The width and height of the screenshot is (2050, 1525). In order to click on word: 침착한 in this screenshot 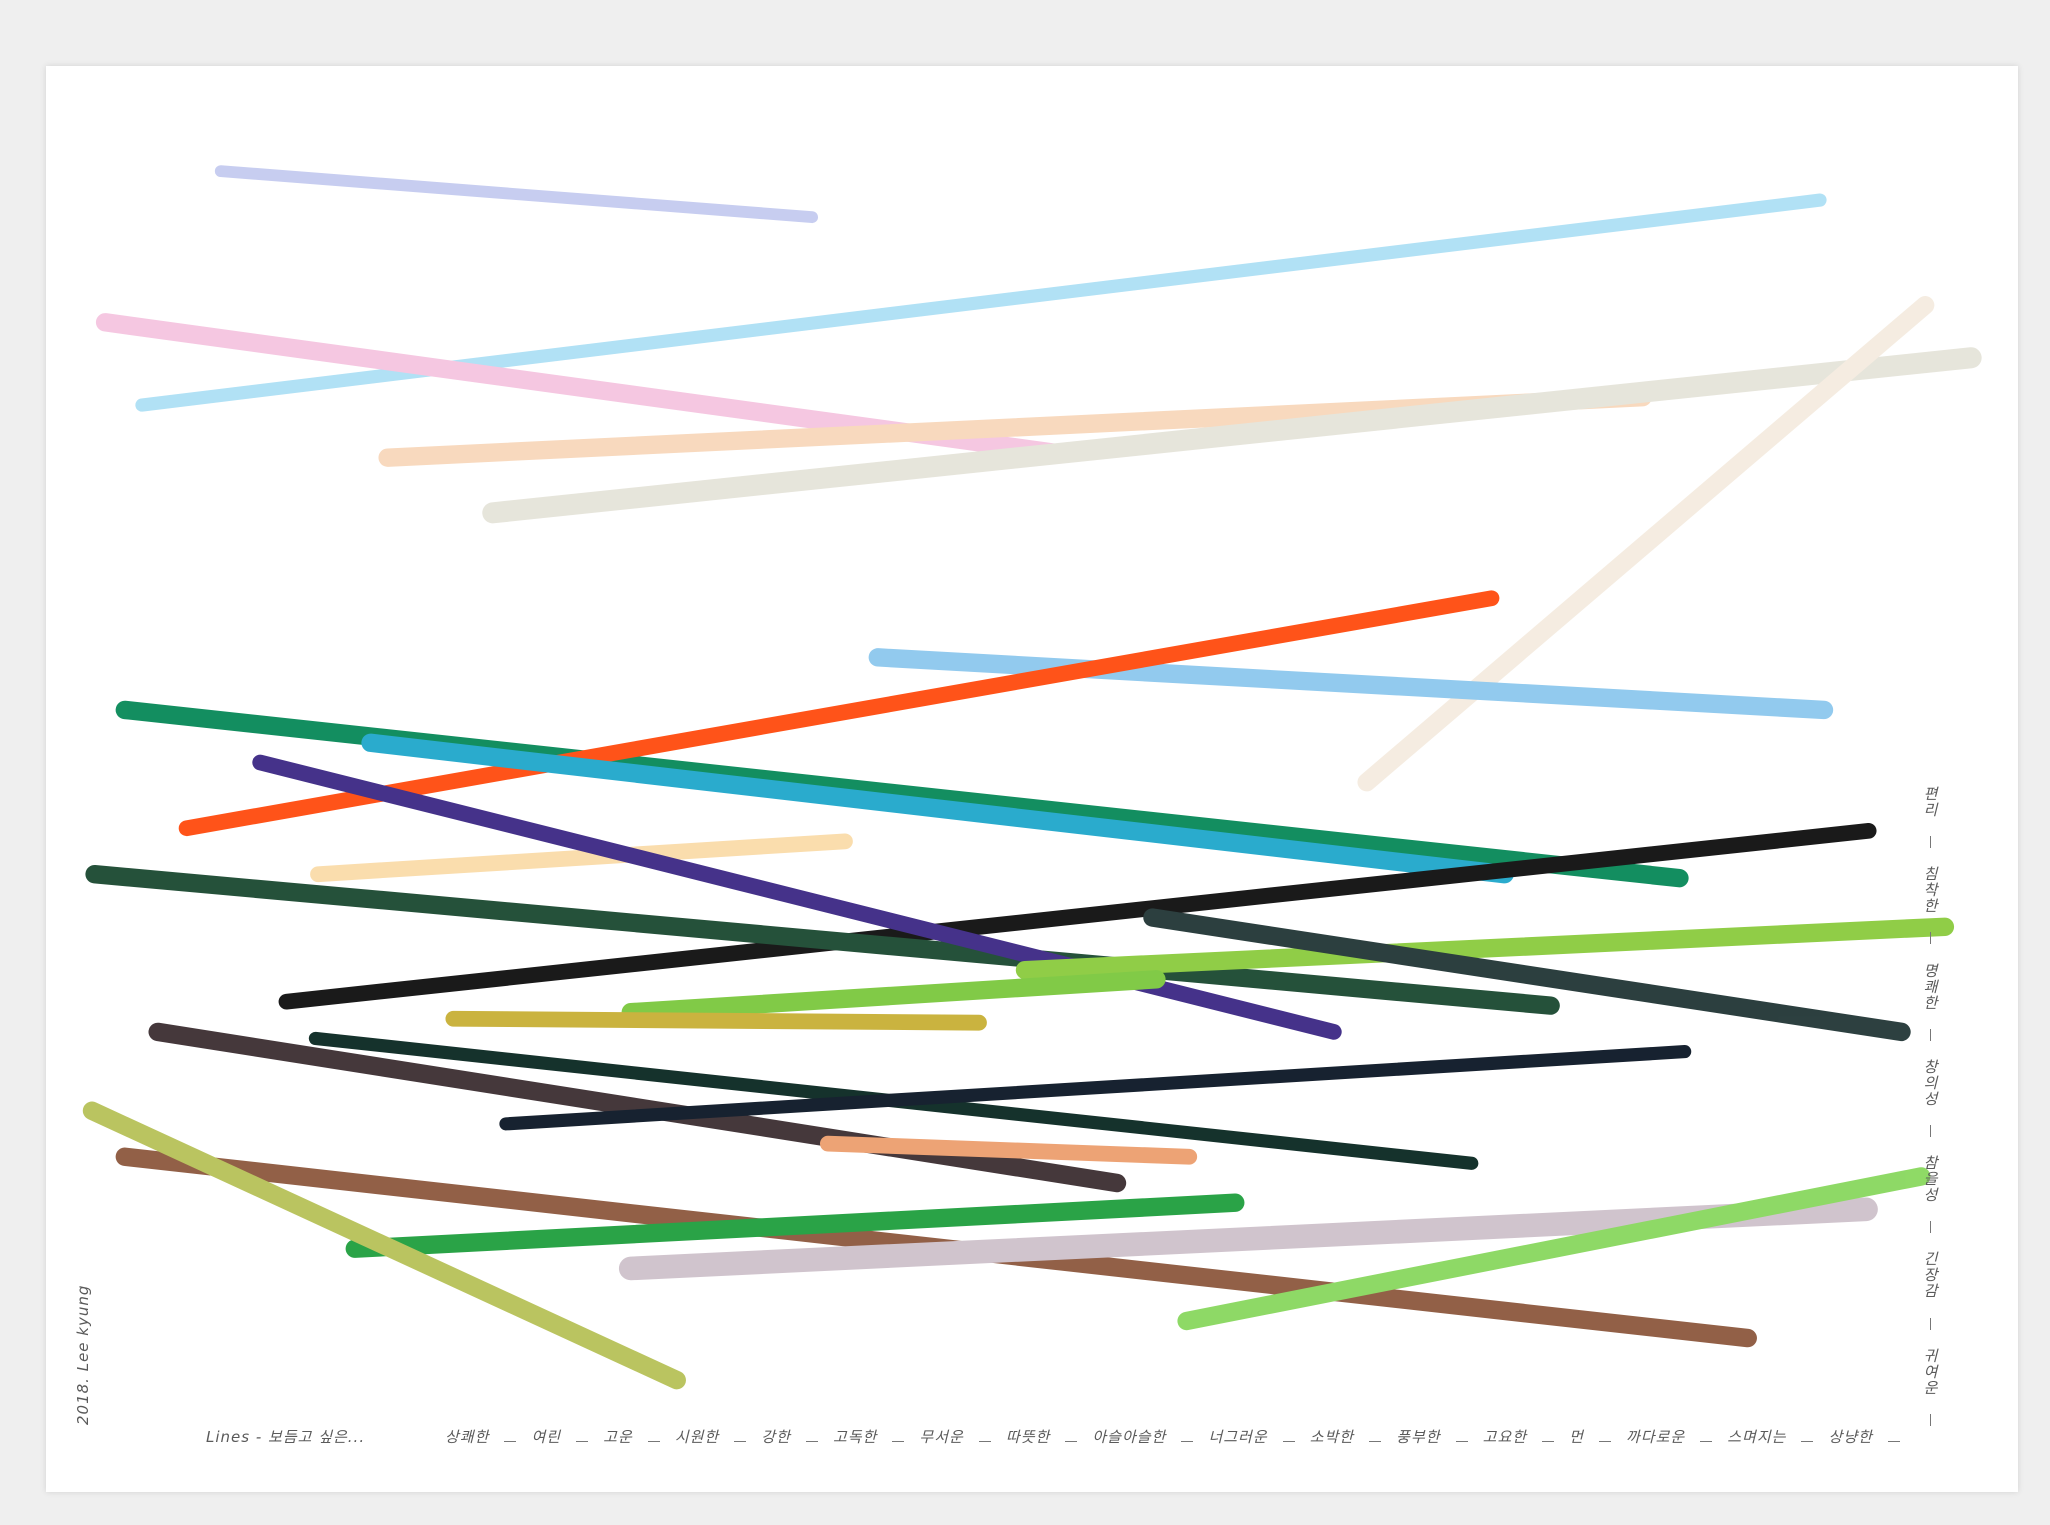, I will do `click(1930, 890)`.